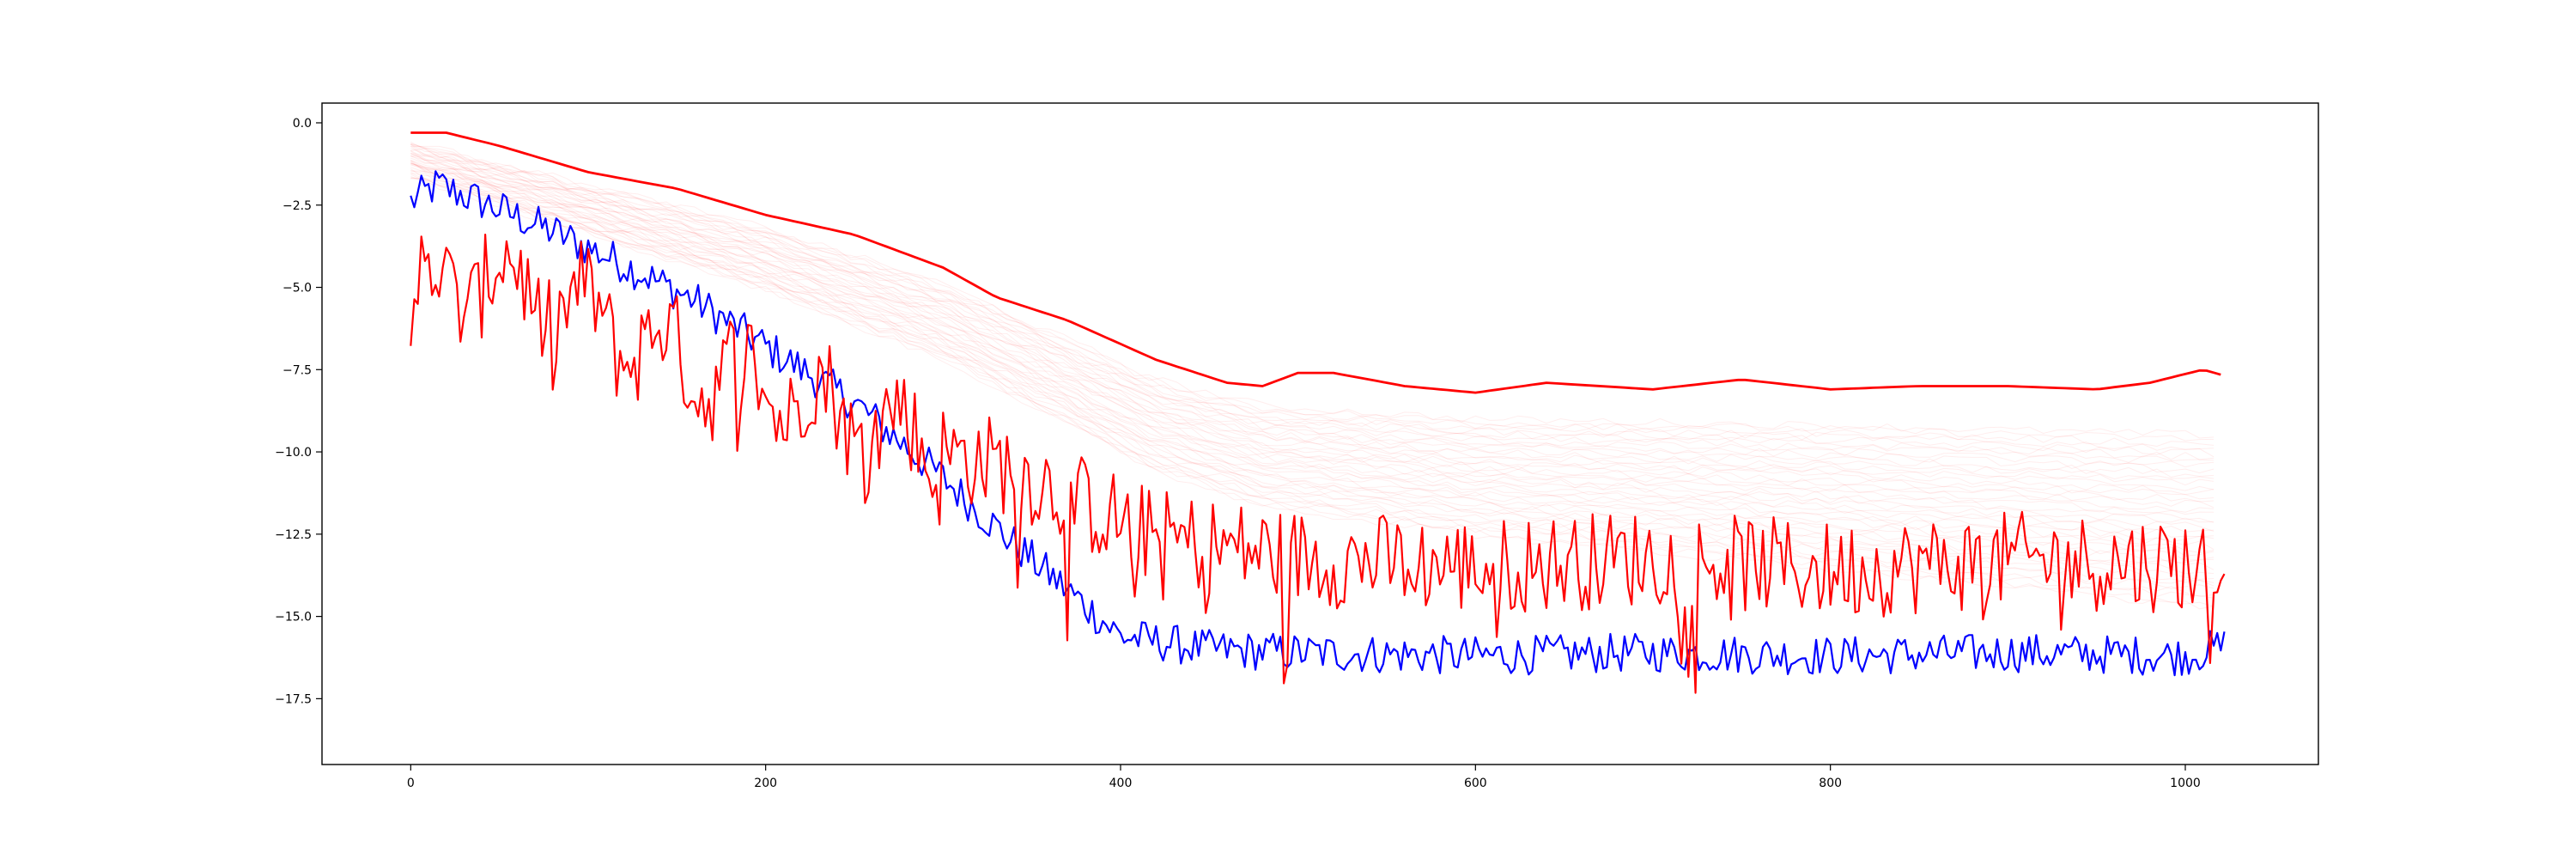 This screenshot has width=2576, height=859. Describe the element at coordinates (302, 124) in the screenshot. I see `y-tick-label: 0.0` at that location.